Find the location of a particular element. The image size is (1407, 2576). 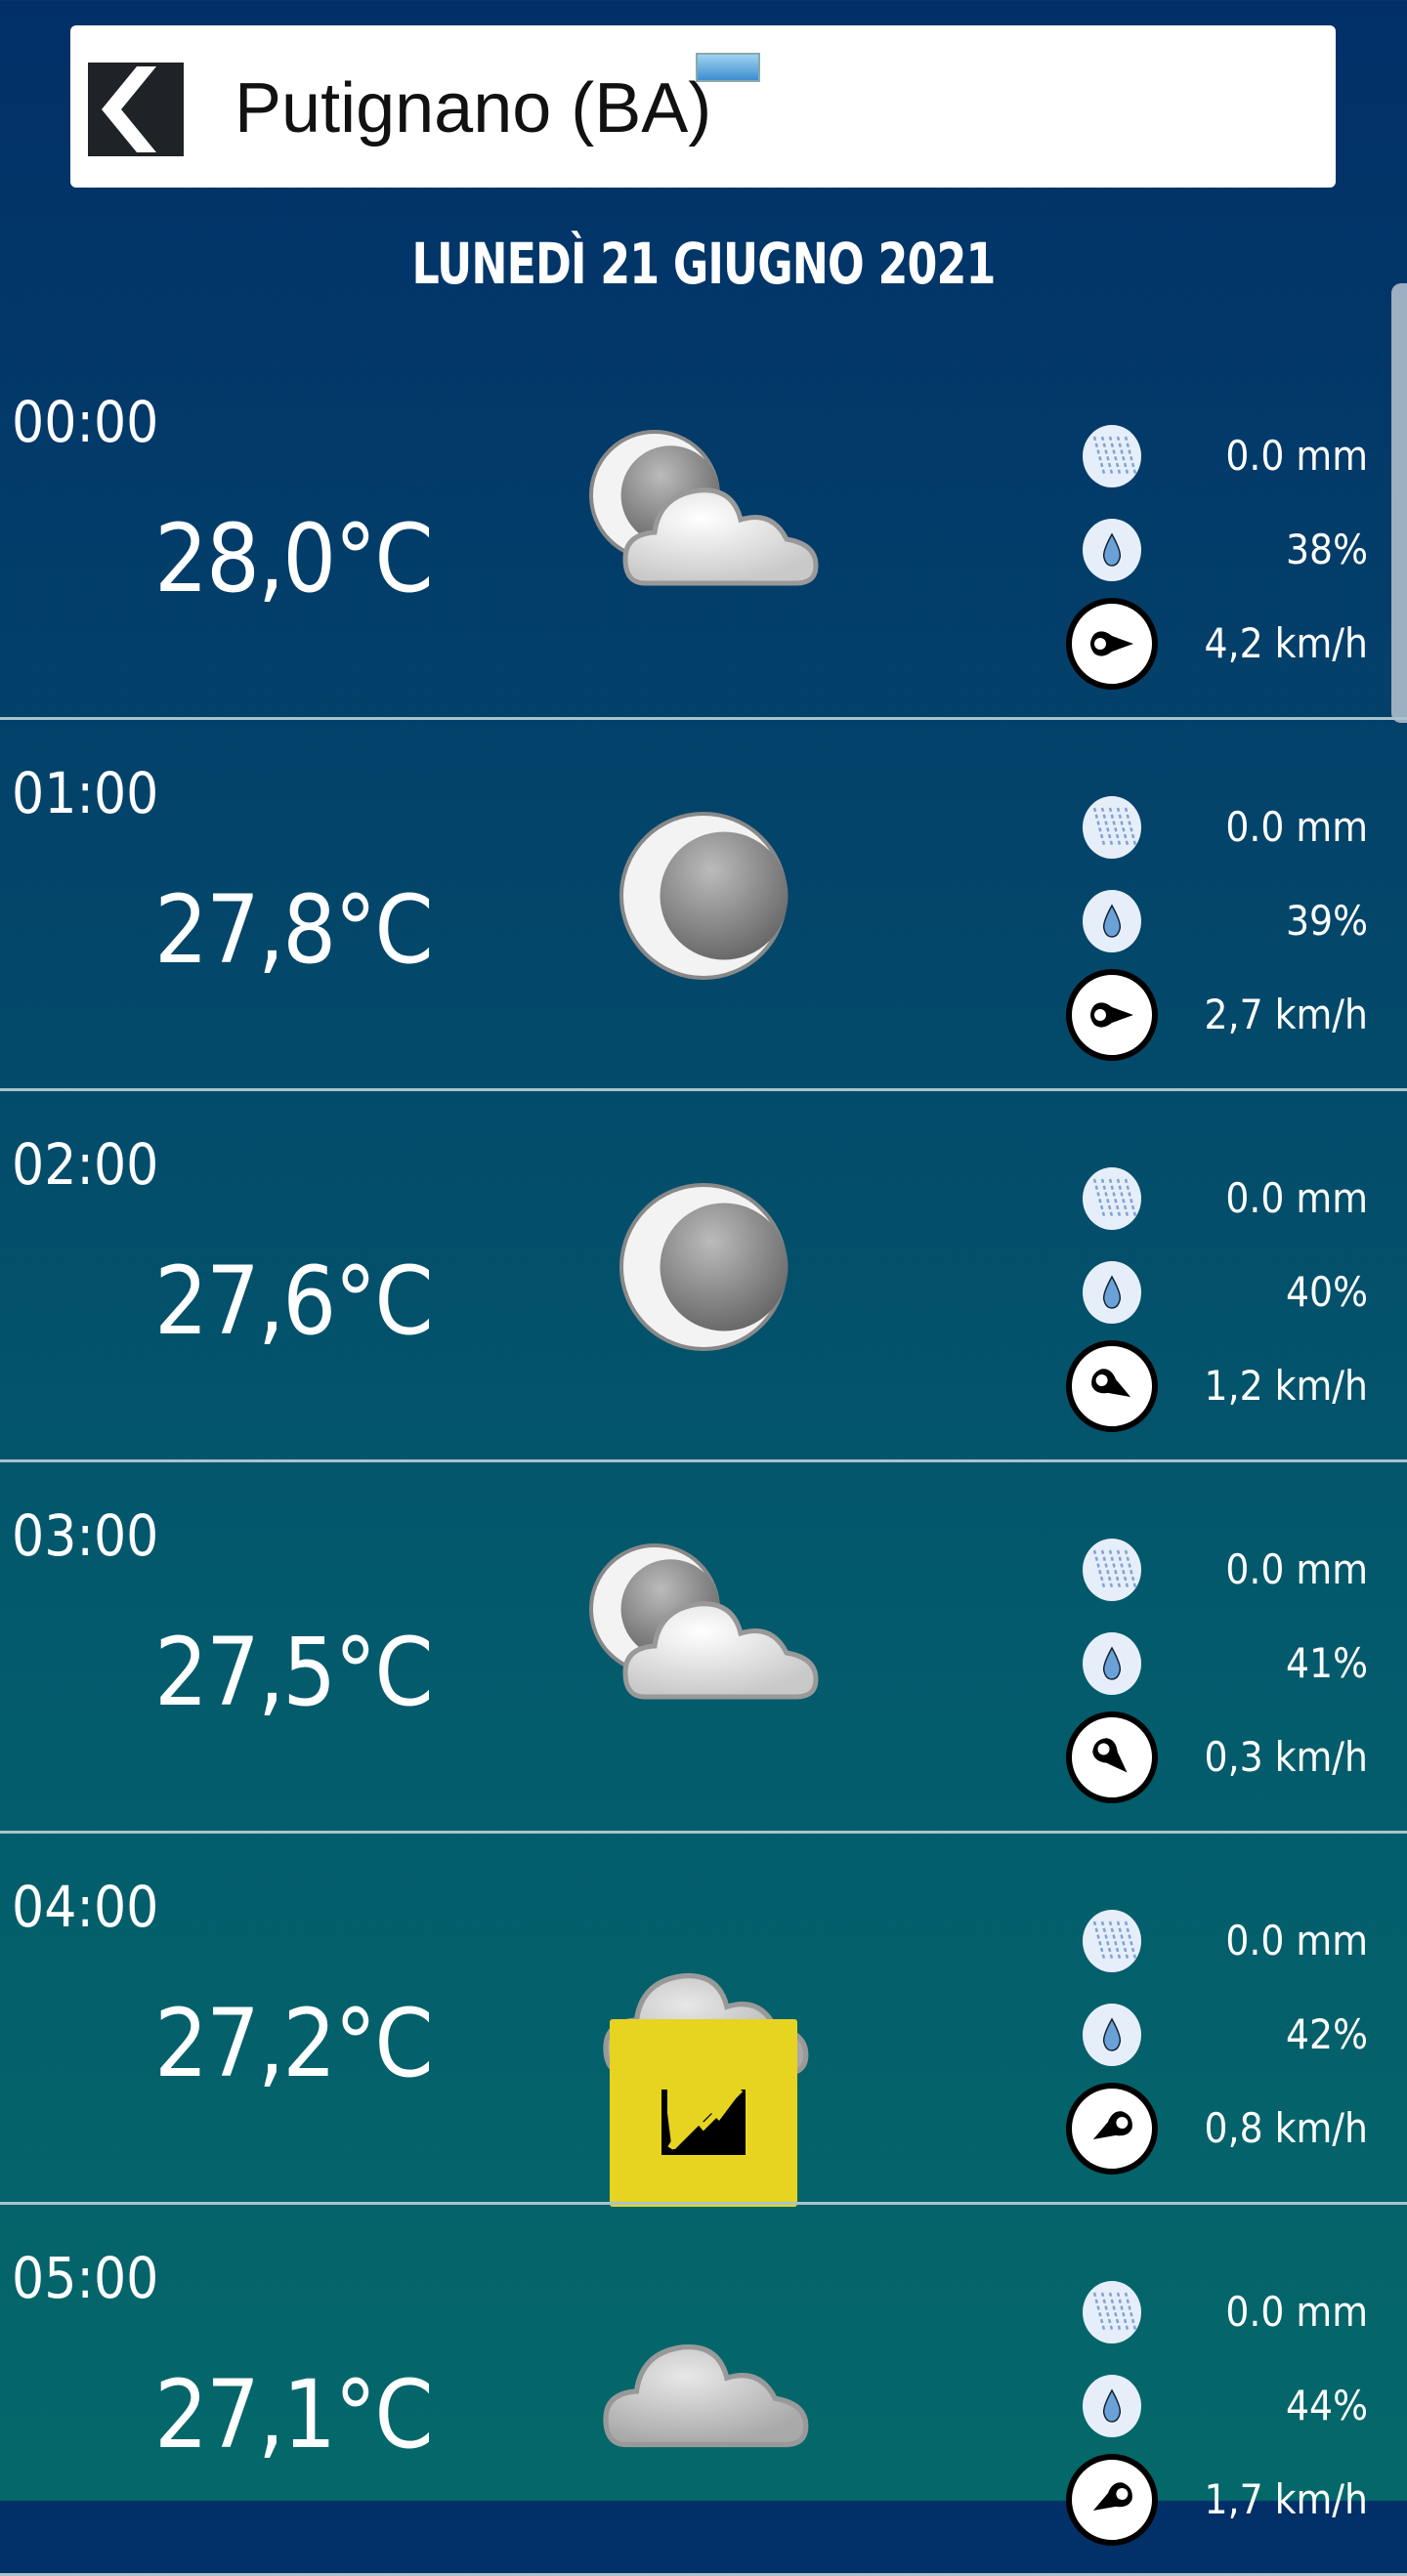

wind-speed-value: 4,2 km/h is located at coordinates (1286, 643).